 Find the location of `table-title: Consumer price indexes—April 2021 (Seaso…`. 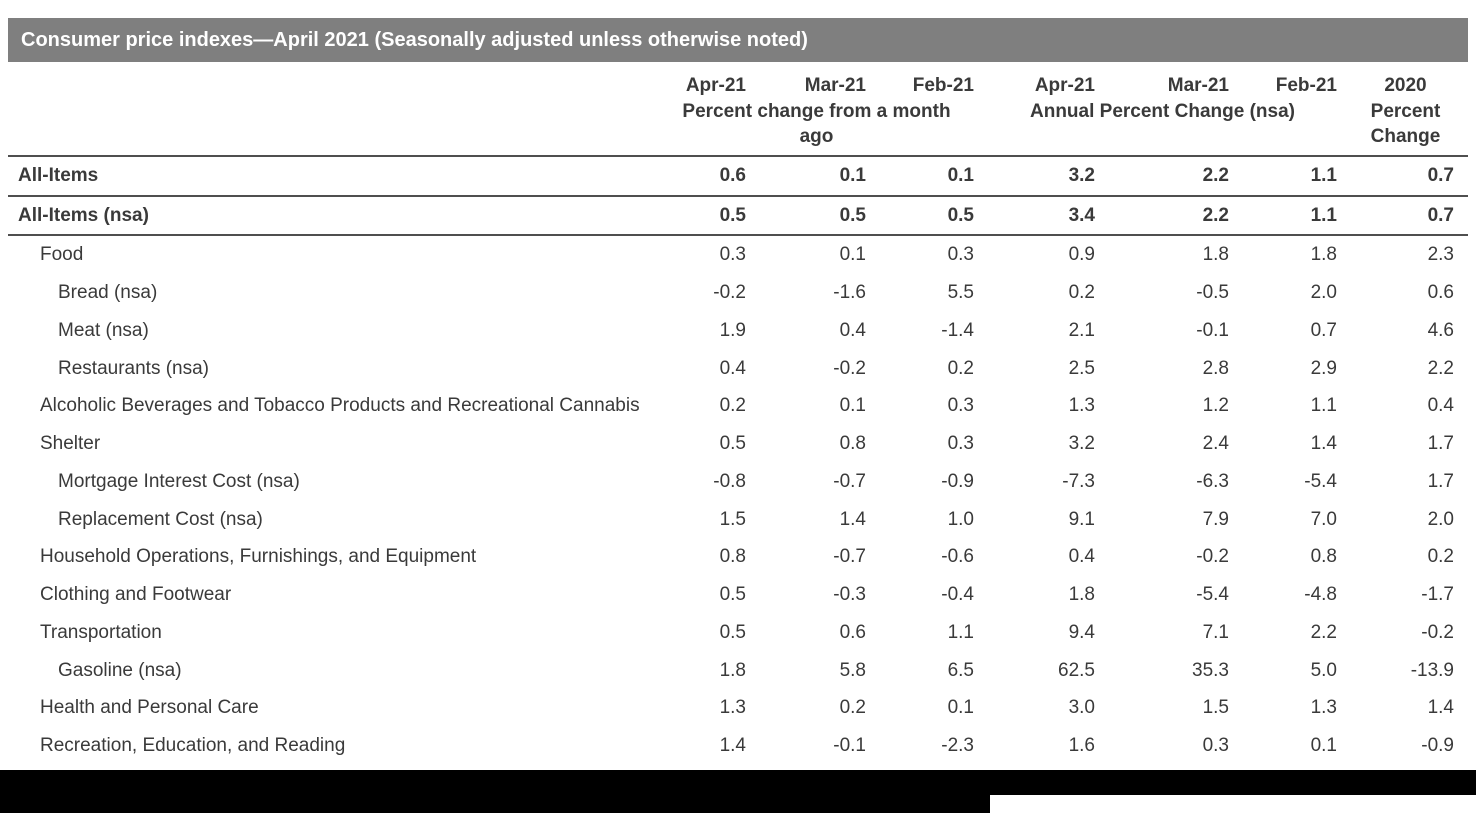

table-title: Consumer price indexes—April 2021 (Seaso… is located at coordinates (414, 39).